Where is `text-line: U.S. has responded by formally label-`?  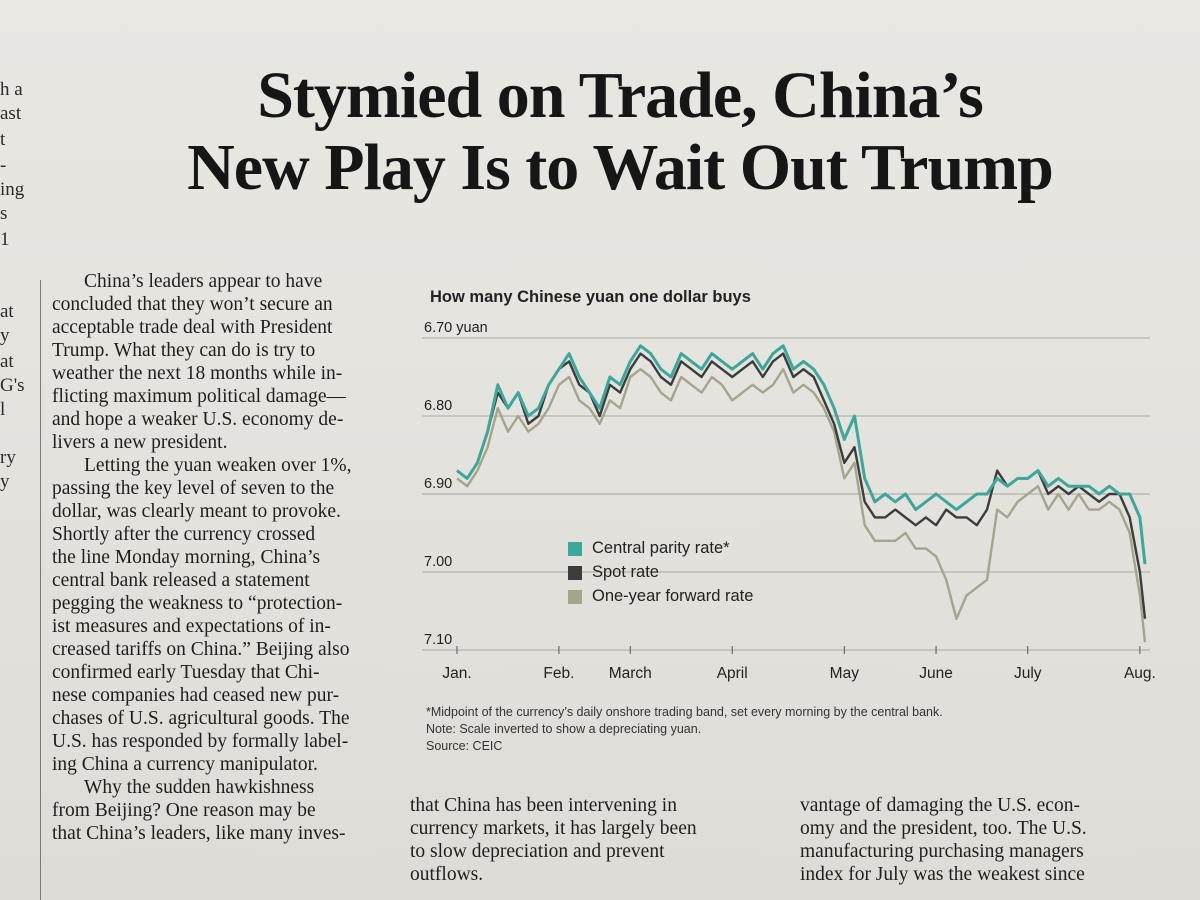 text-line: U.S. has responded by formally label- is located at coordinates (200, 741).